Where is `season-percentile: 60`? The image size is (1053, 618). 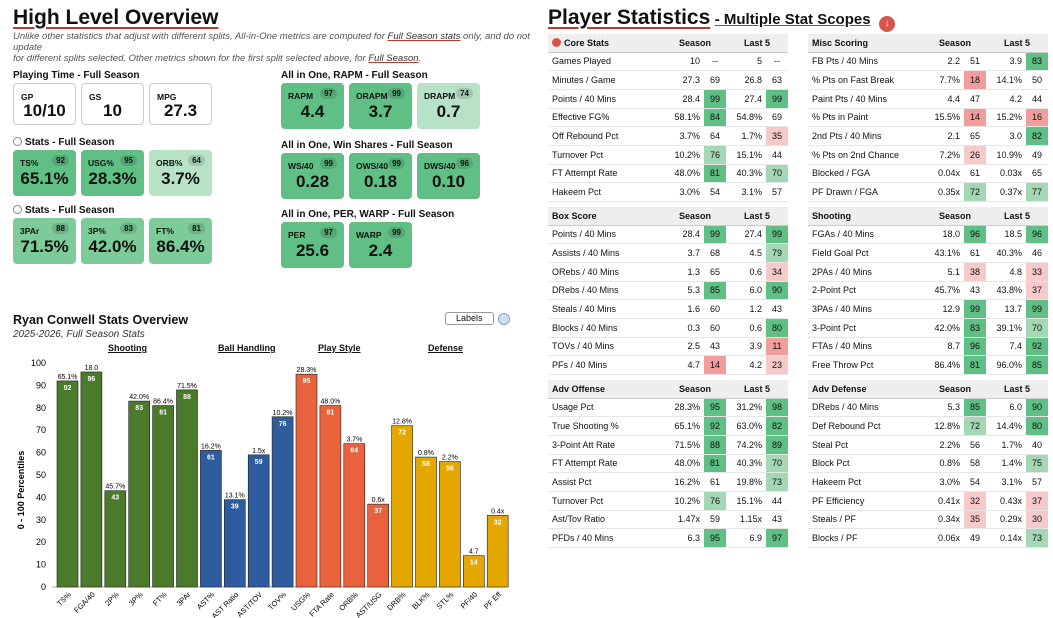 season-percentile: 60 is located at coordinates (715, 309).